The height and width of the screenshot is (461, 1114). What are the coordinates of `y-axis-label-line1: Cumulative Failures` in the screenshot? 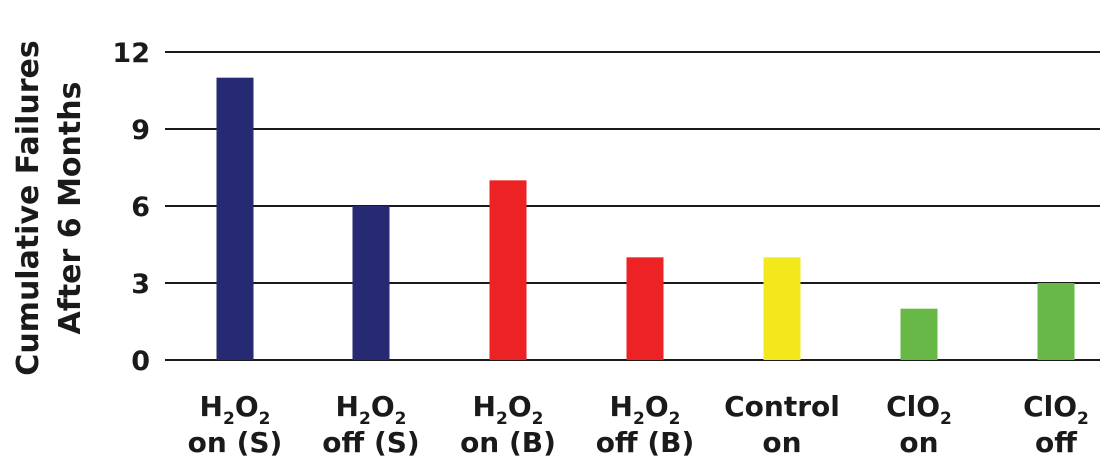 It's located at (28, 207).